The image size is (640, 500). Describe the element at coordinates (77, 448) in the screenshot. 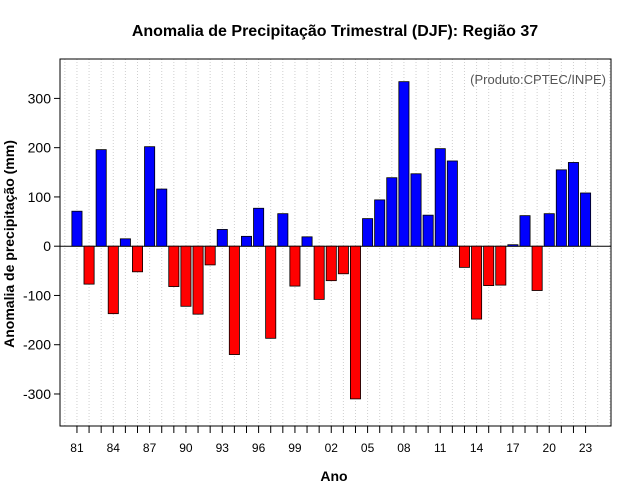

I see `x-tick-label: 81` at that location.